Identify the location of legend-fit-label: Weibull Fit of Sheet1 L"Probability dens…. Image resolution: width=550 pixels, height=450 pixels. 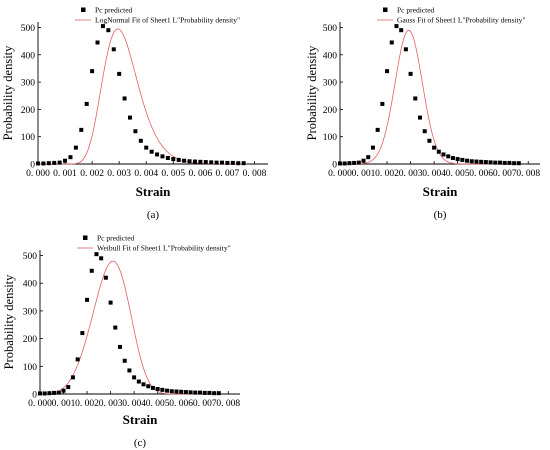
(164, 248).